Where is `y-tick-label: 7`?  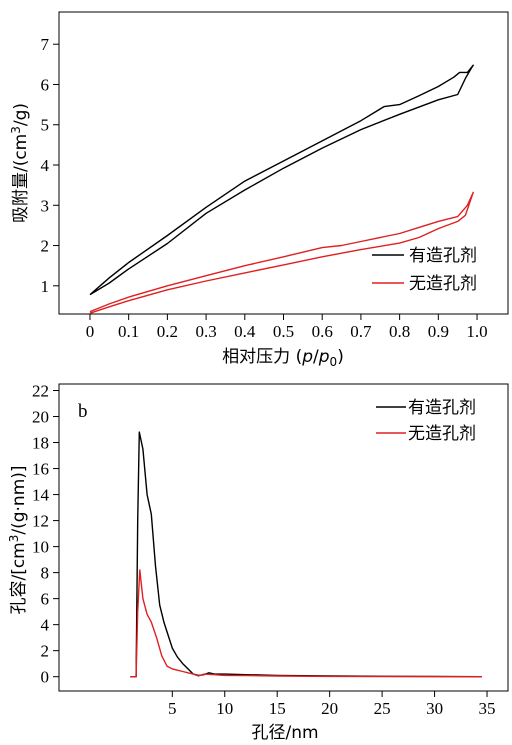
y-tick-label: 7 is located at coordinates (45, 44).